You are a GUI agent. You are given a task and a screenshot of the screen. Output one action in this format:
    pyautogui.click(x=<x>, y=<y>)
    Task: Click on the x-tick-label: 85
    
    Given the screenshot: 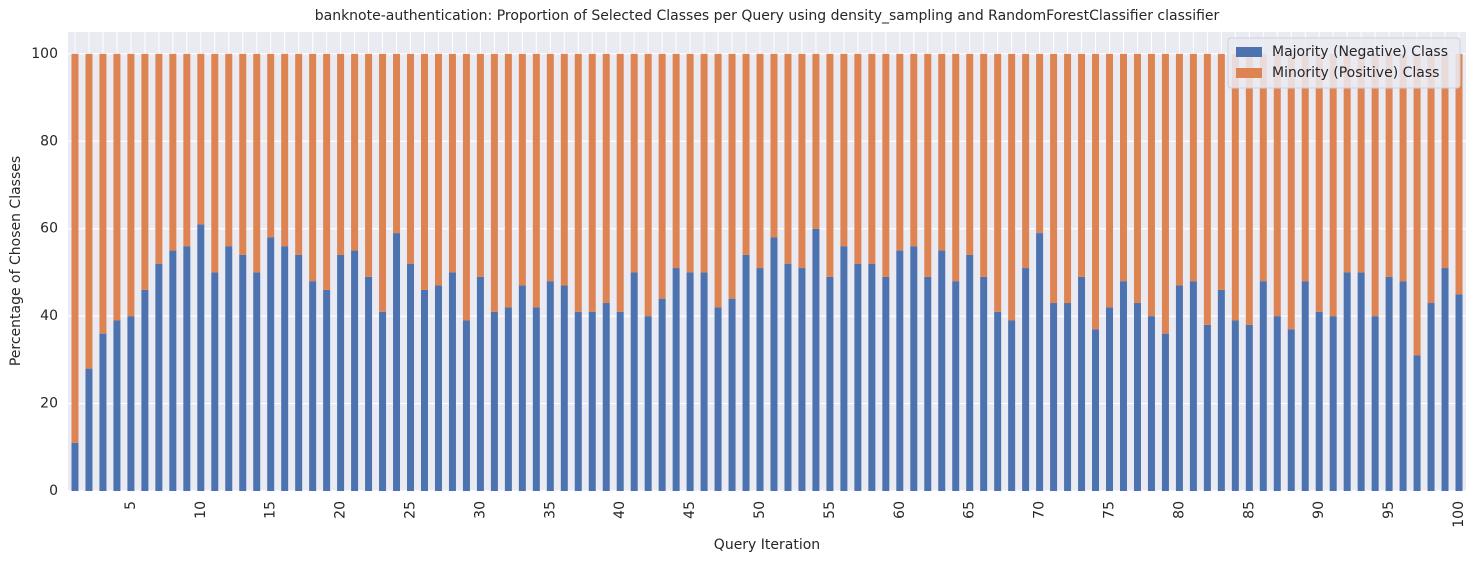 What is the action you would take?
    pyautogui.click(x=1249, y=510)
    